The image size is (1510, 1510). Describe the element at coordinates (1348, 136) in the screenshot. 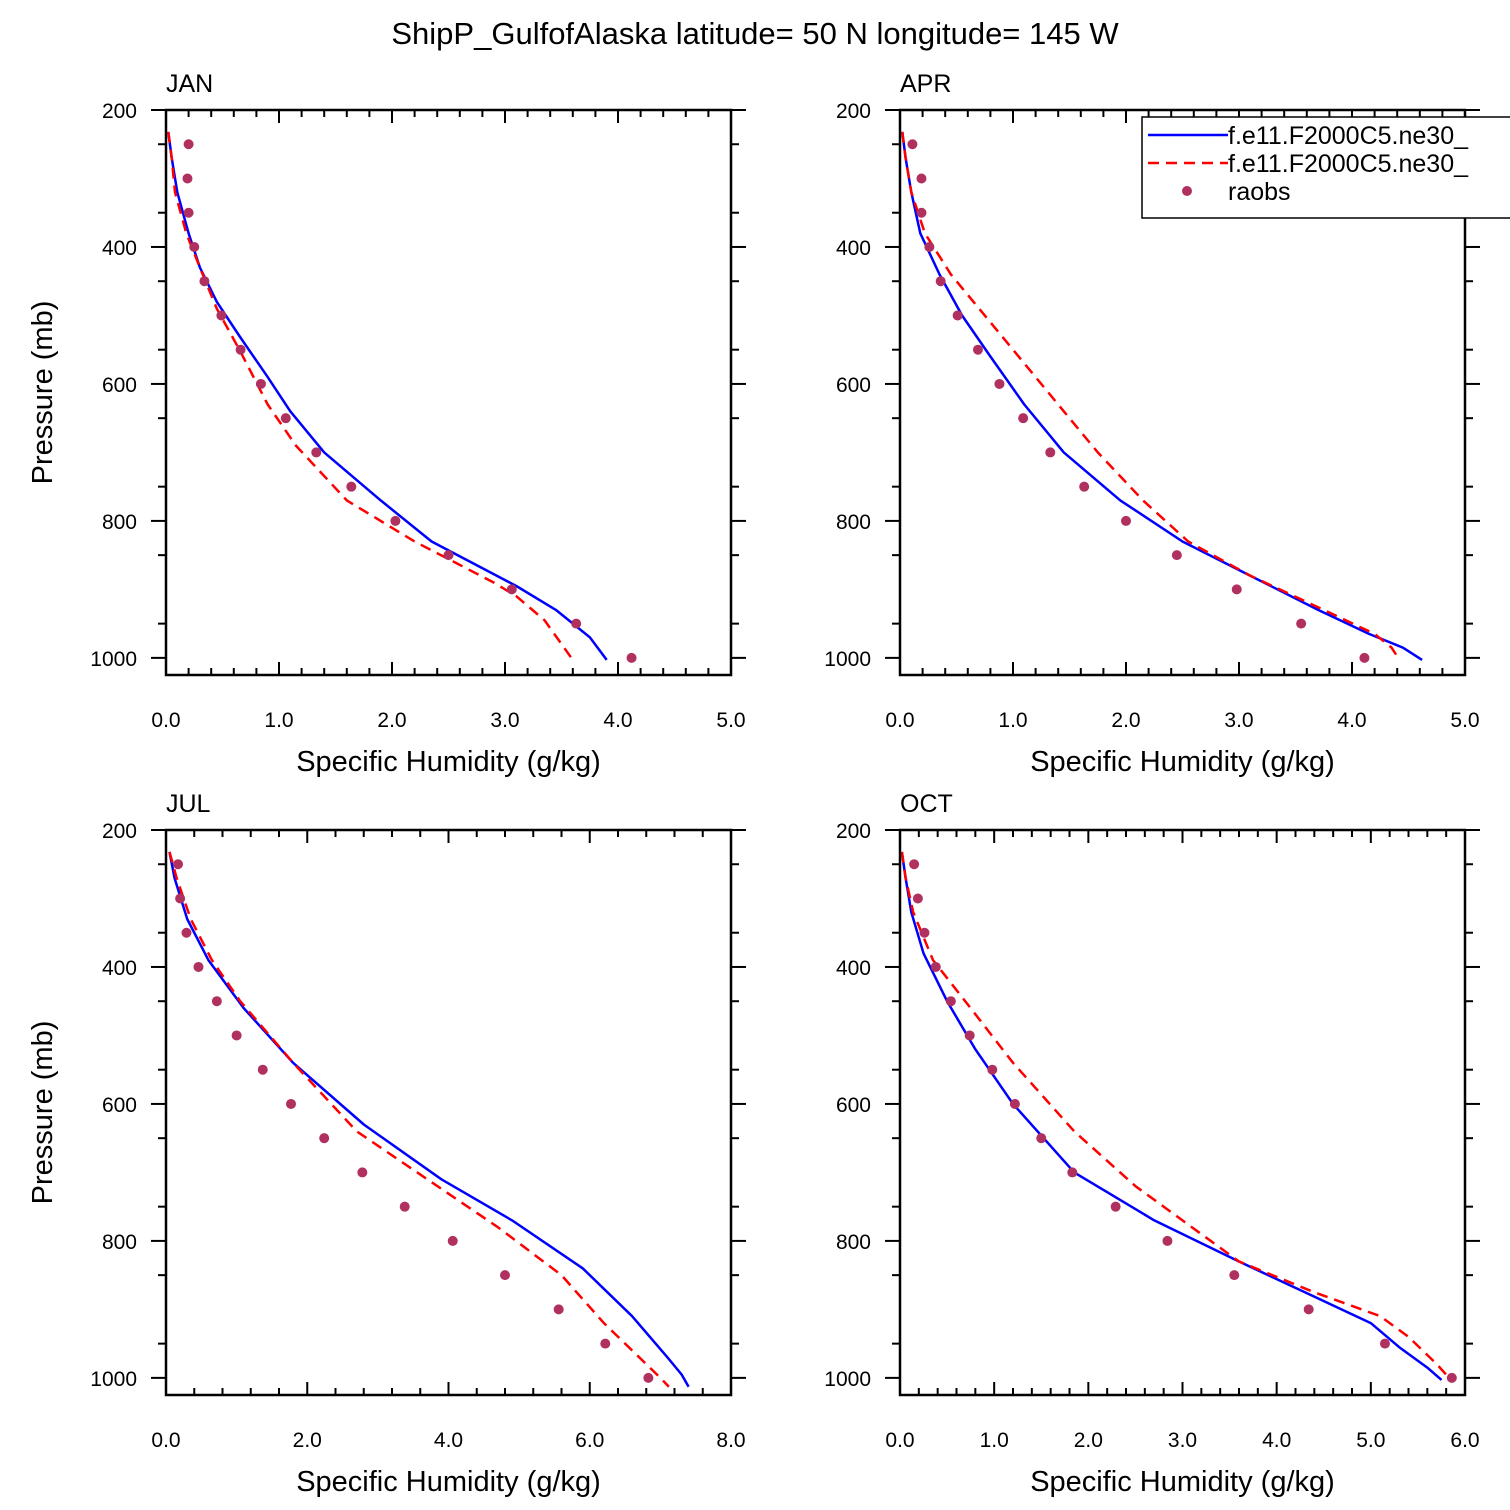

I see `legend-label: f.e11.F2000C5.ne30_` at that location.